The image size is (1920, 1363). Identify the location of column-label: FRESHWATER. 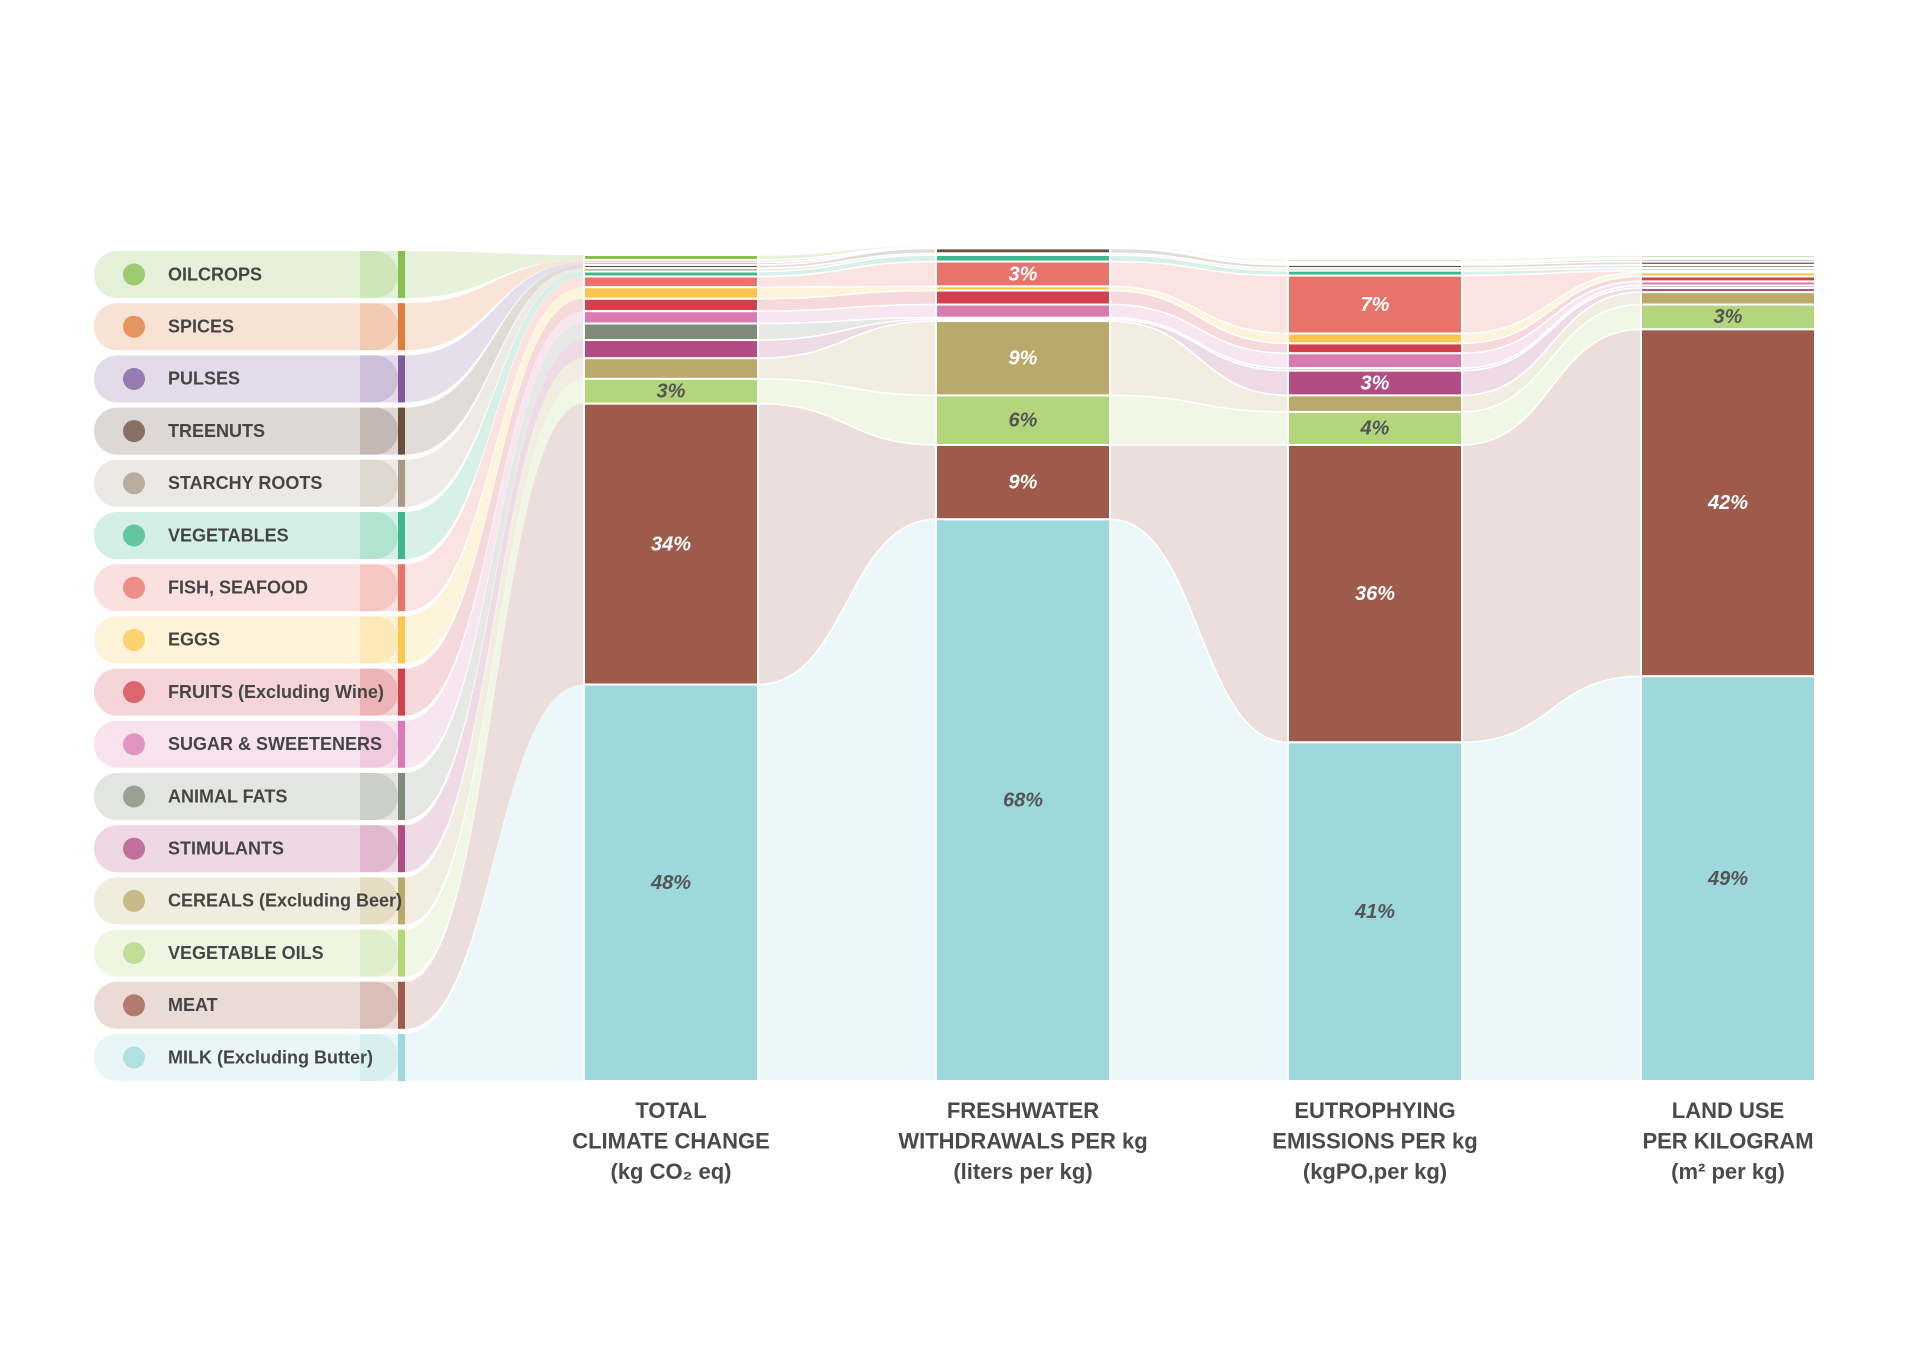
(1023, 1110).